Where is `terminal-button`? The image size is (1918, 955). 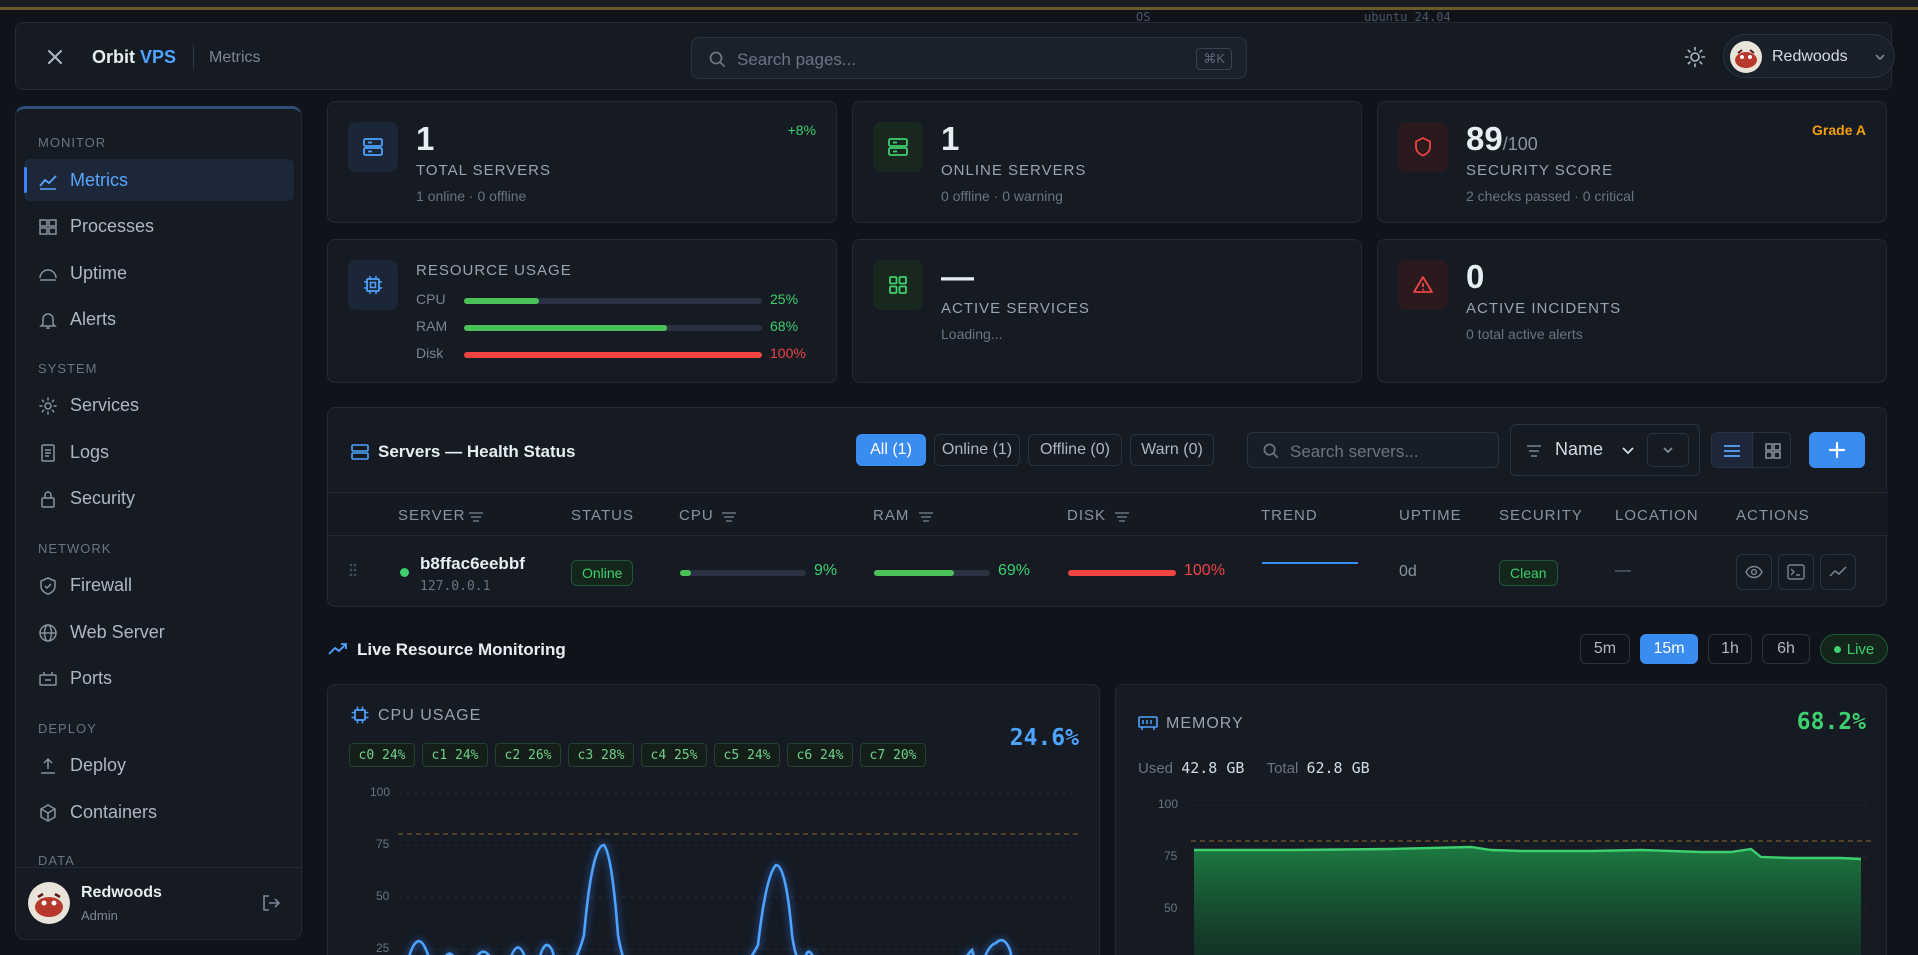
terminal-button is located at coordinates (1796, 572).